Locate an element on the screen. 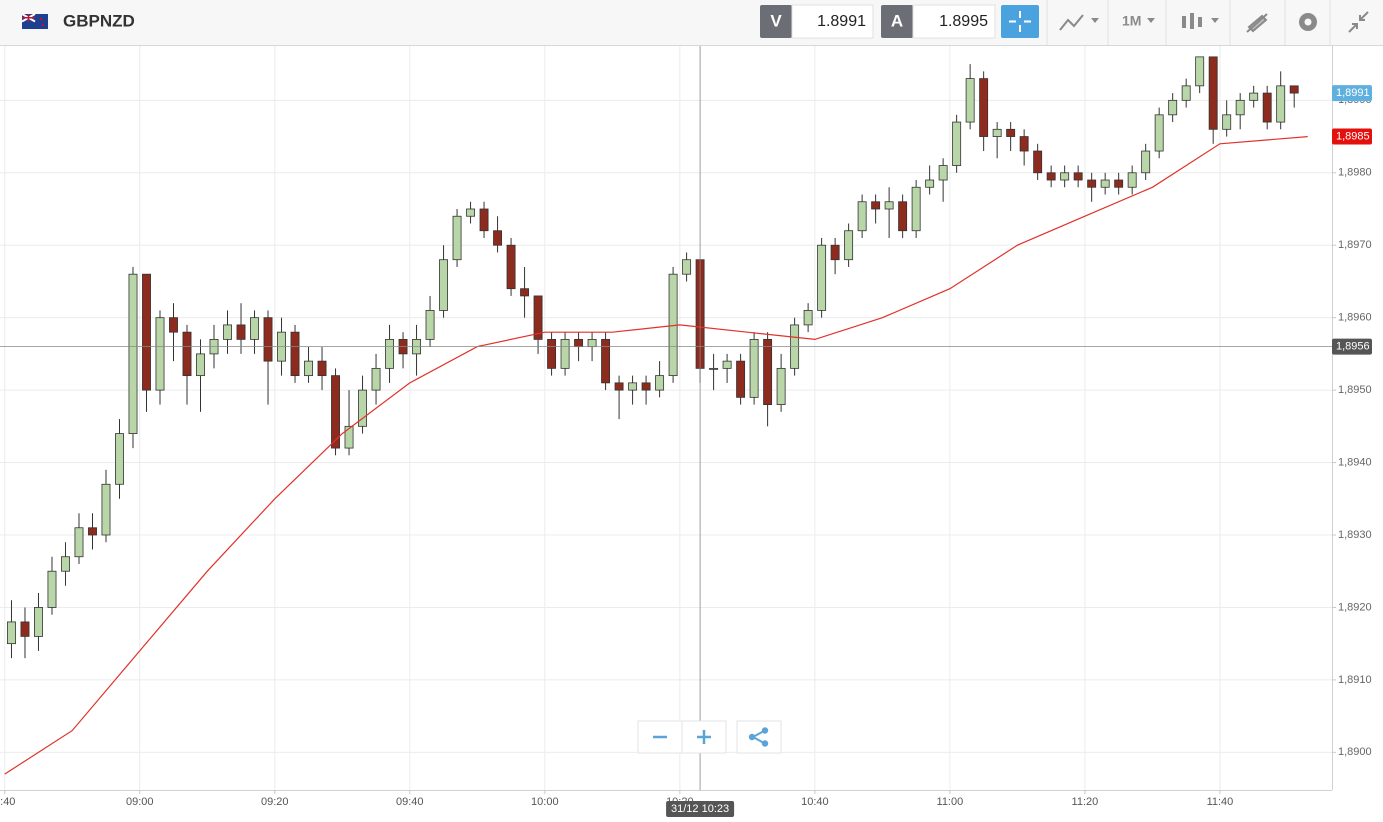 The height and width of the screenshot is (822, 1383). y-tick-label: 1,8980 is located at coordinates (1355, 173).